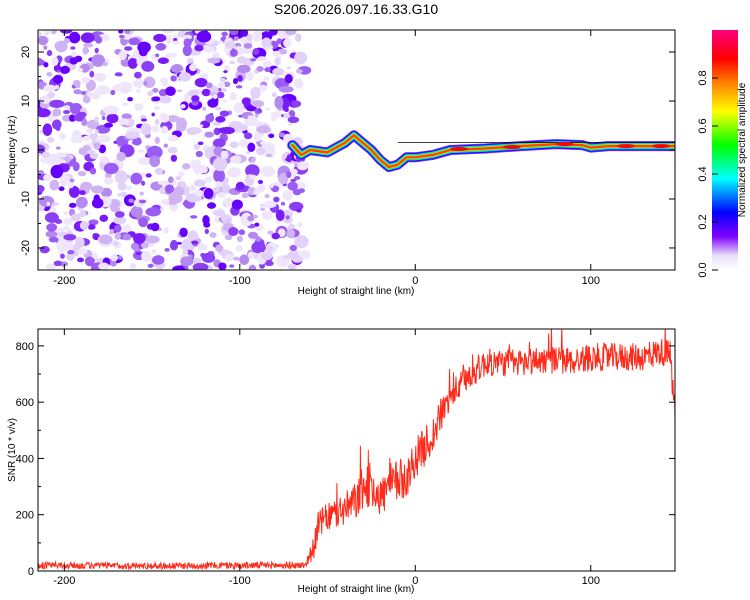 This screenshot has width=750, height=600. I want to click on snr-y-tick-label: 400, so click(25, 459).